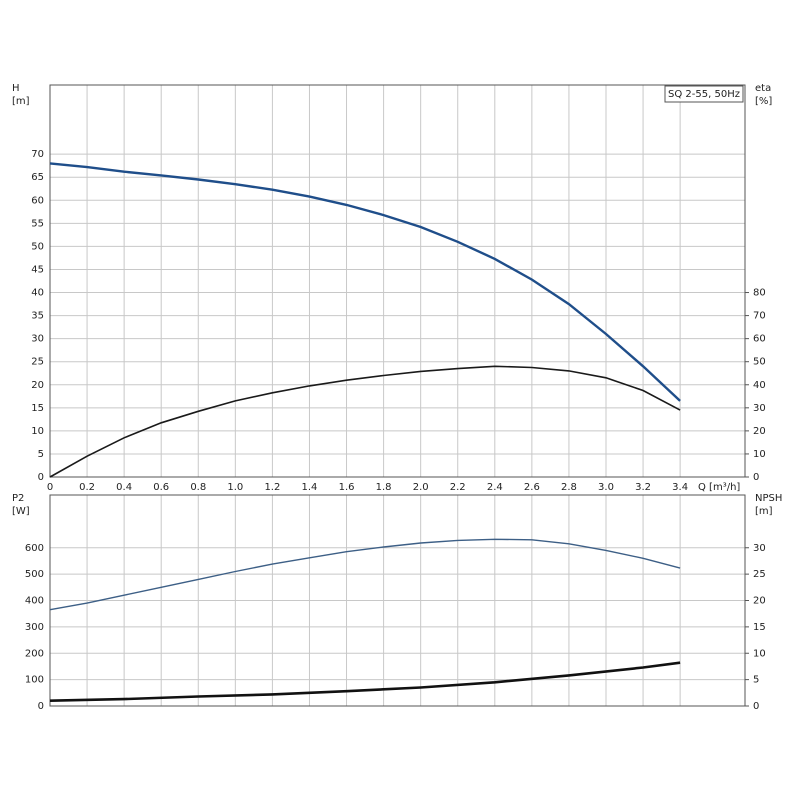 Image resolution: width=800 pixels, height=800 pixels. What do you see at coordinates (759, 385) in the screenshot?
I see `y2-tick-label: 40` at bounding box center [759, 385].